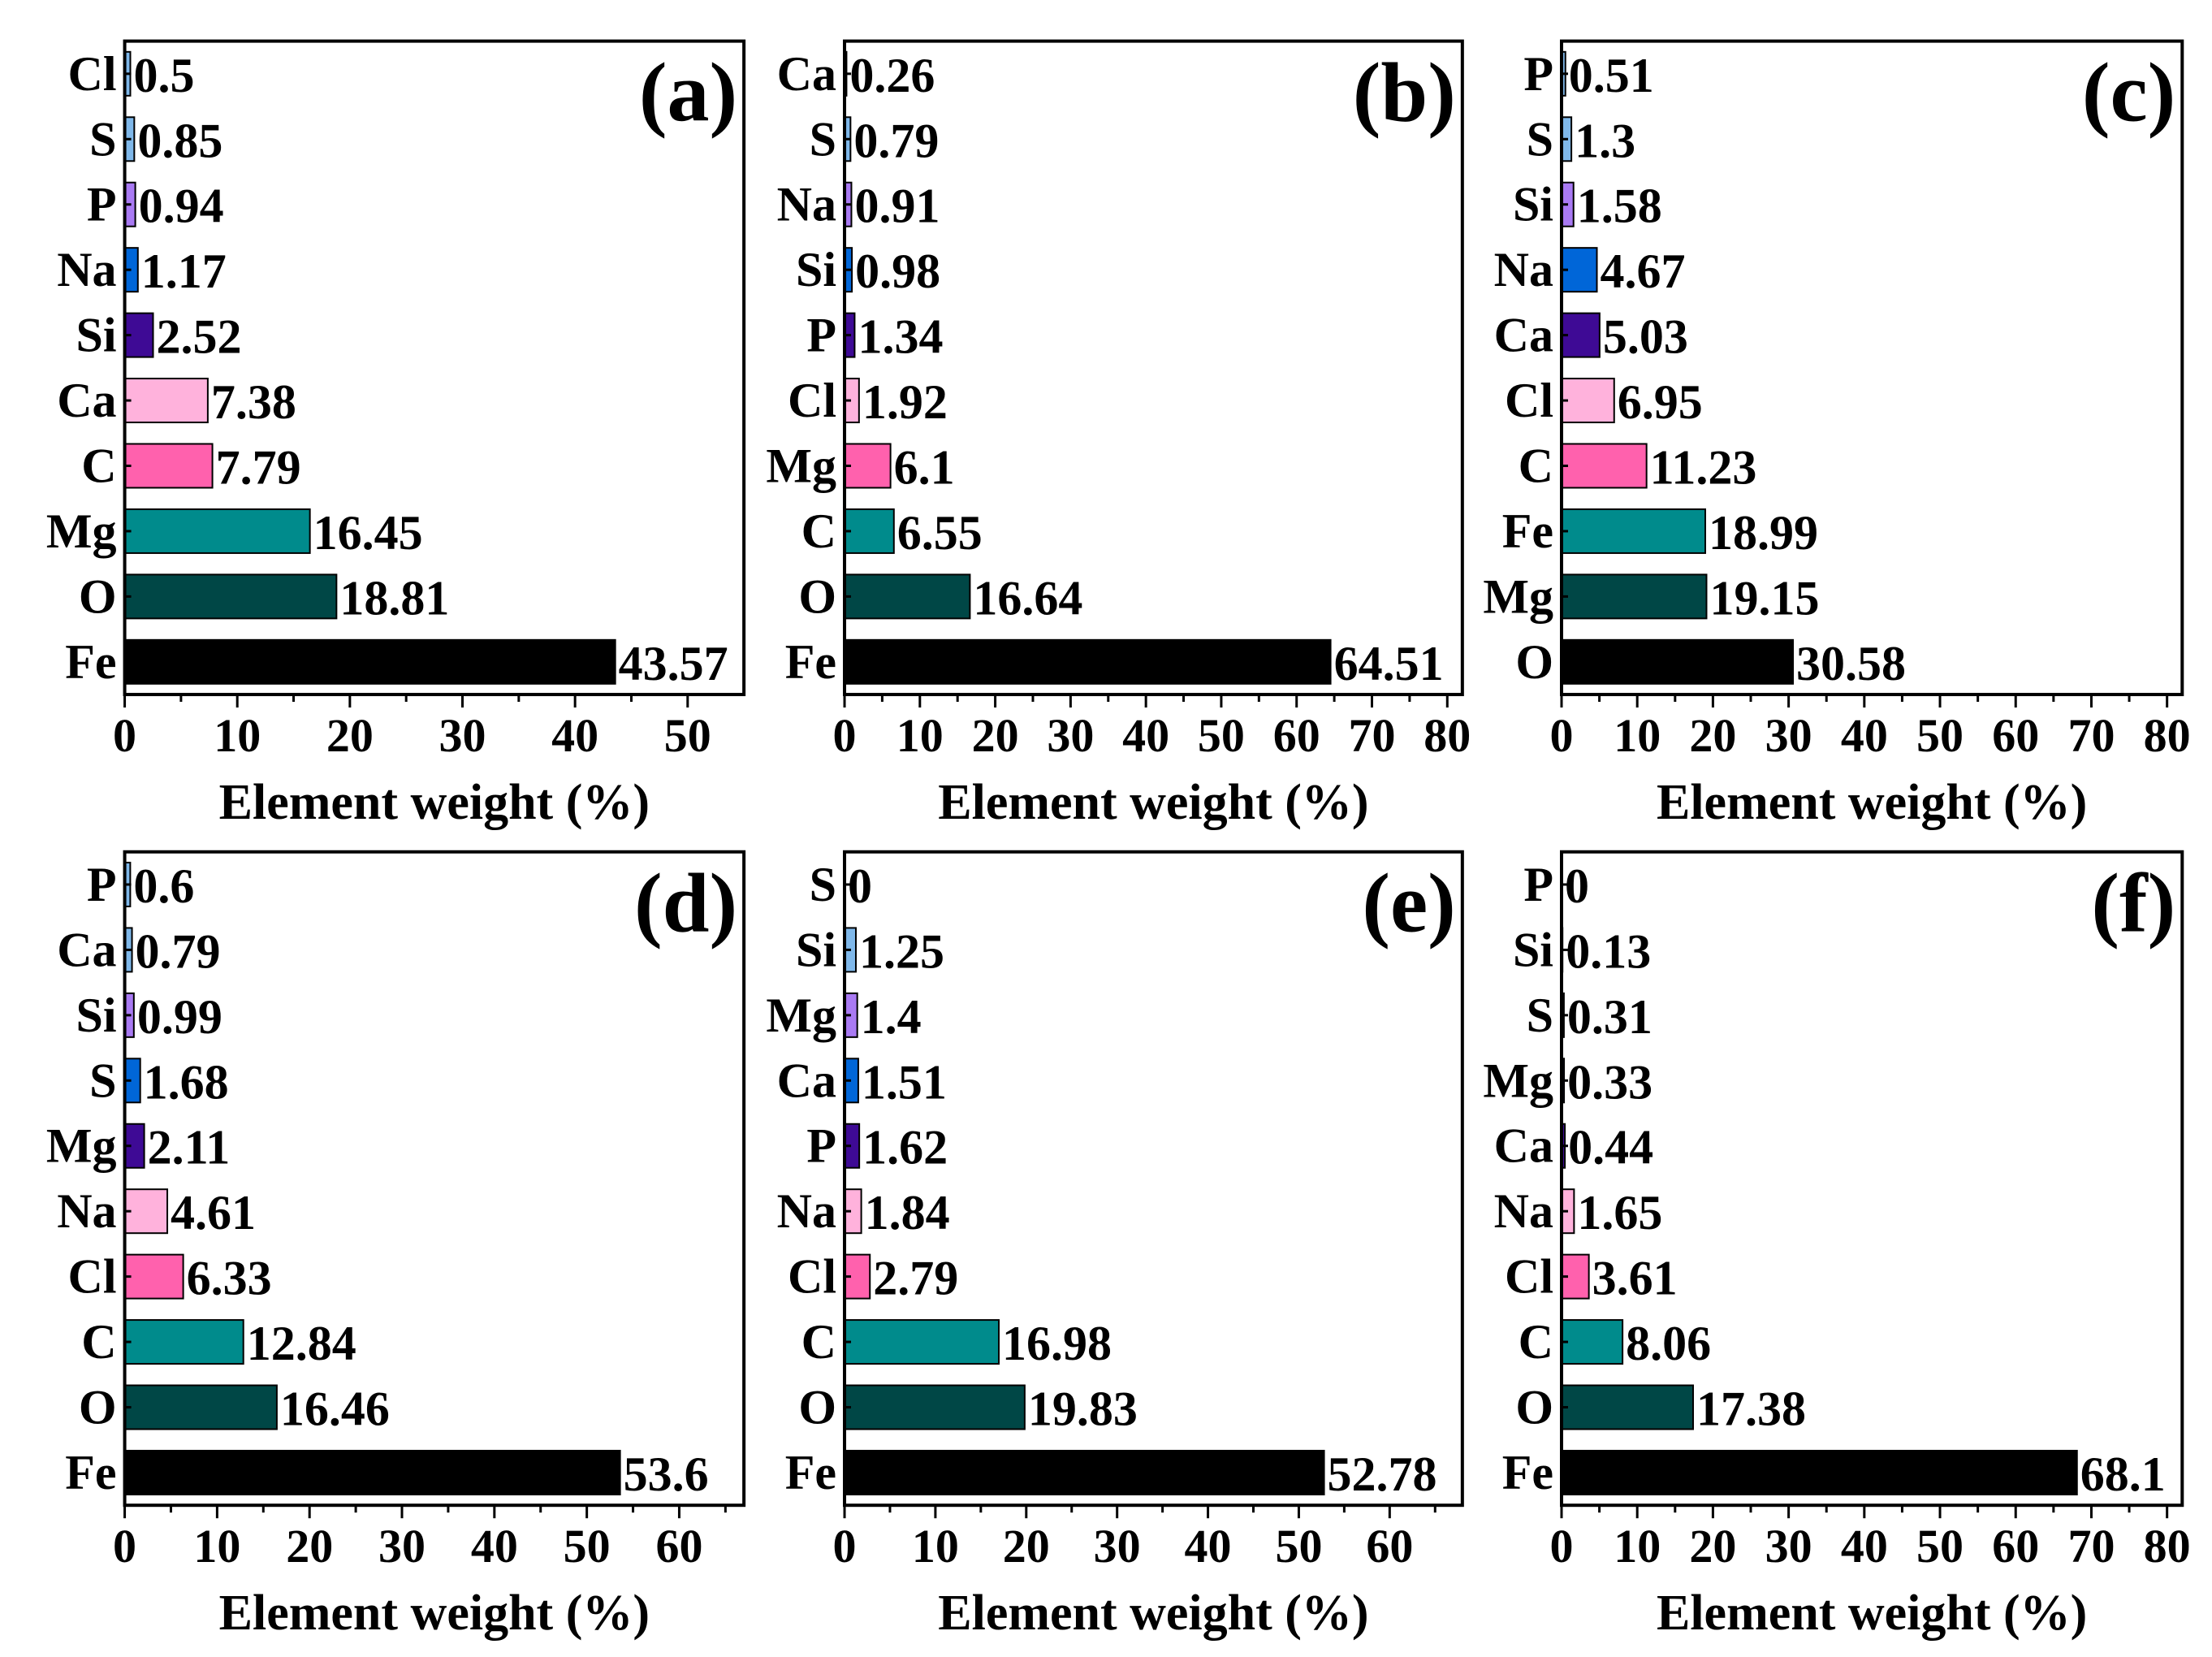  What do you see at coordinates (1851, 663) in the screenshot?
I see `value-label: 30.58` at bounding box center [1851, 663].